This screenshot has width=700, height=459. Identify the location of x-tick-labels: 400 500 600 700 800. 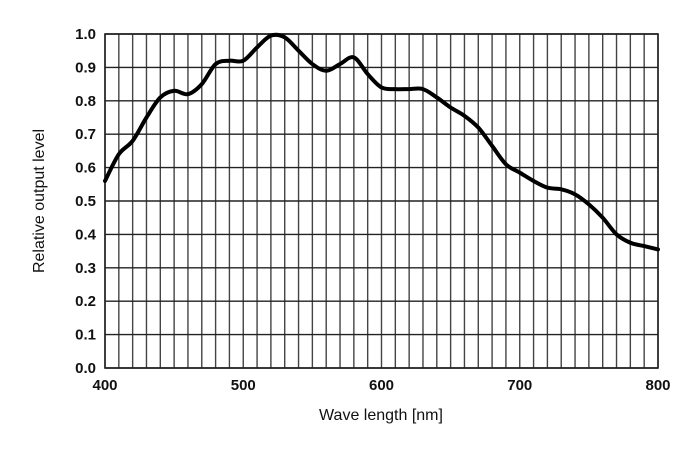
(381, 385).